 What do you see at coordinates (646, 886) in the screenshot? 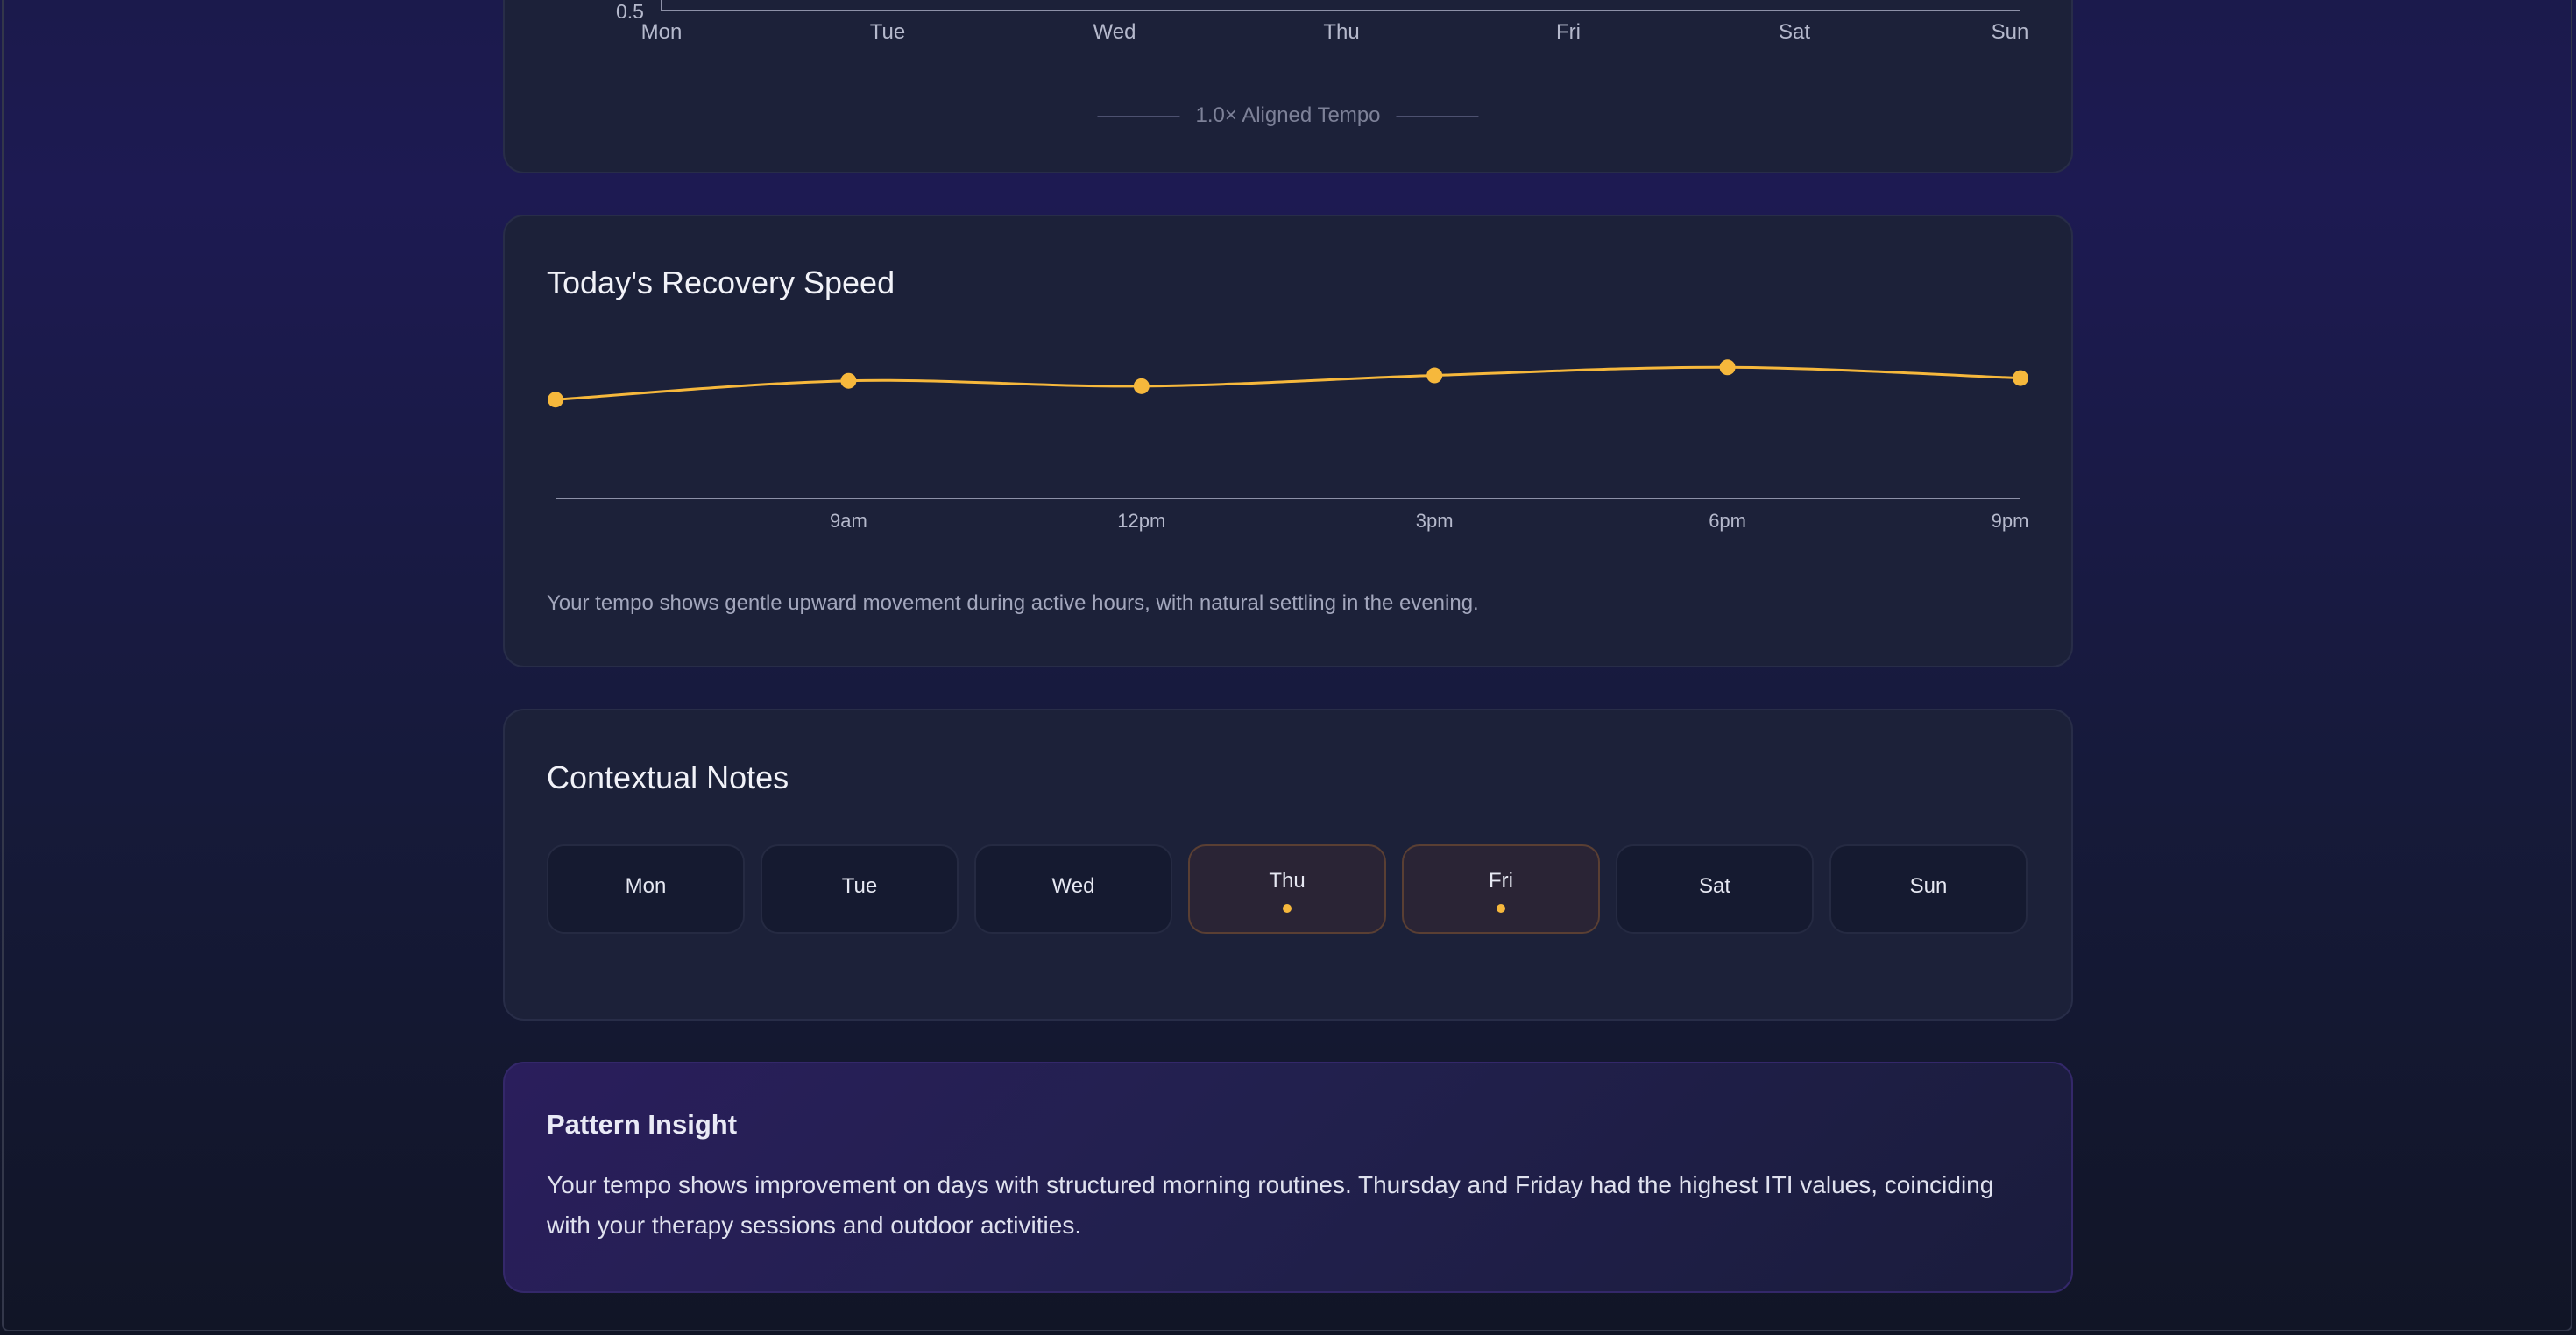
I see `day-tile-label: Mon` at bounding box center [646, 886].